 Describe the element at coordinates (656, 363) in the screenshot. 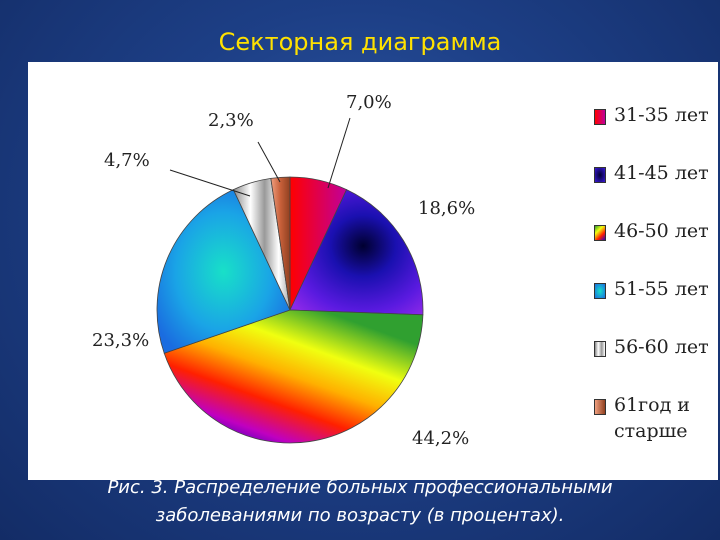

I see `legend-item: 56-60 лет` at that location.